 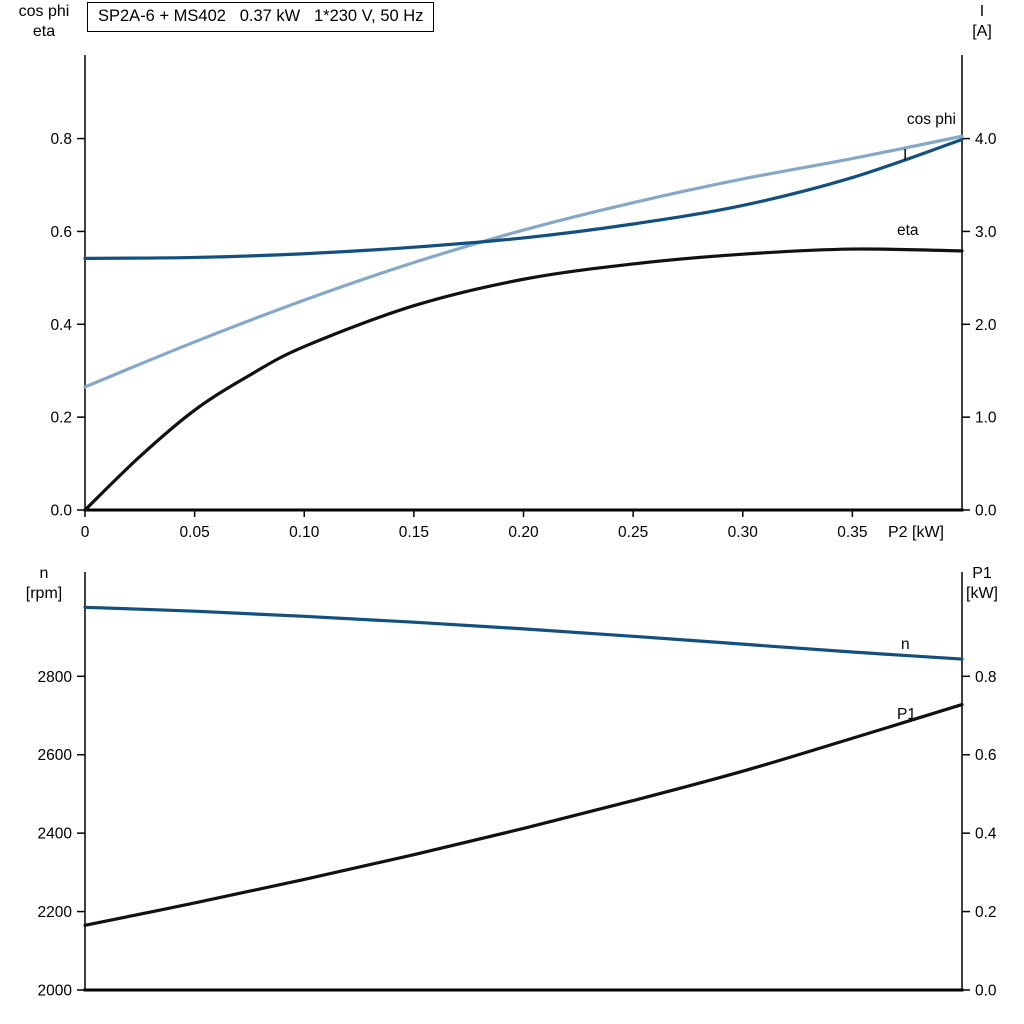 What do you see at coordinates (986, 418) in the screenshot?
I see `right-tick-label: 1.0` at bounding box center [986, 418].